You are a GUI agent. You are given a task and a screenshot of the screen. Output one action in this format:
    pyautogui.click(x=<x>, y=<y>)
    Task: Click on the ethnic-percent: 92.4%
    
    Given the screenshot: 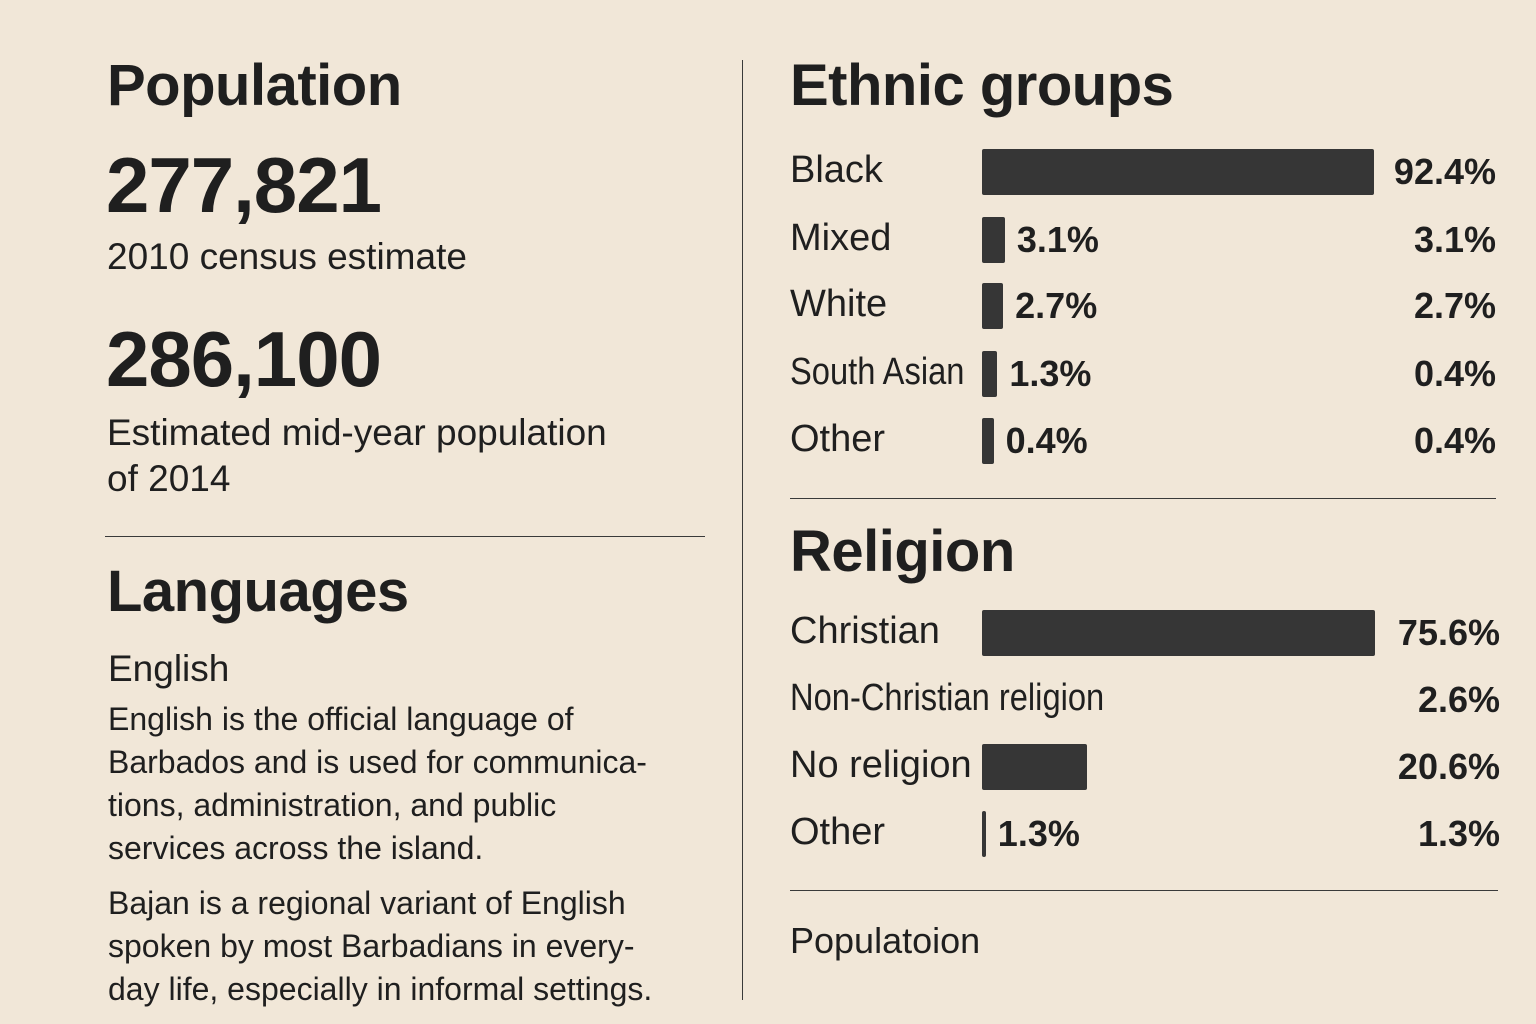 What is the action you would take?
    pyautogui.click(x=1444, y=171)
    